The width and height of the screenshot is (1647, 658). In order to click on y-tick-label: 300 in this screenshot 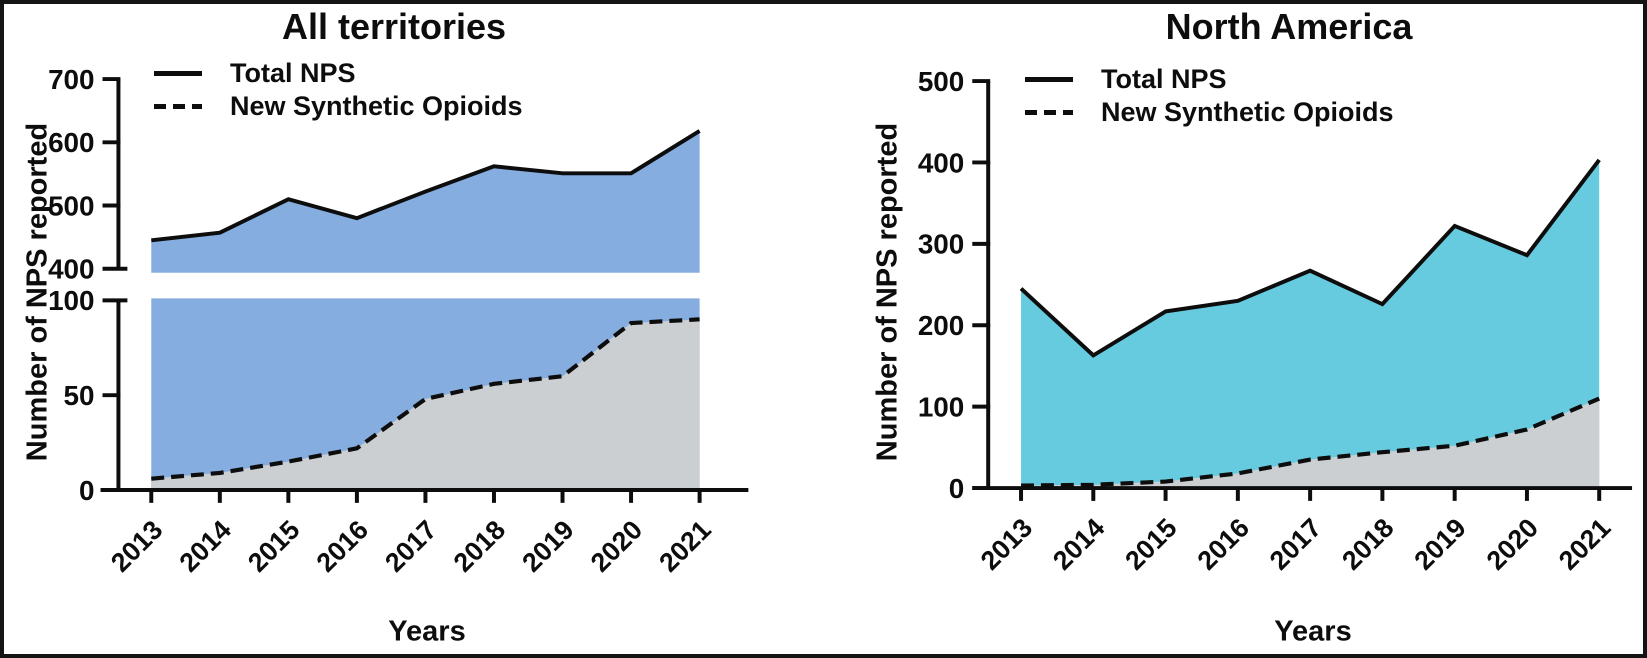, I will do `click(941, 244)`.